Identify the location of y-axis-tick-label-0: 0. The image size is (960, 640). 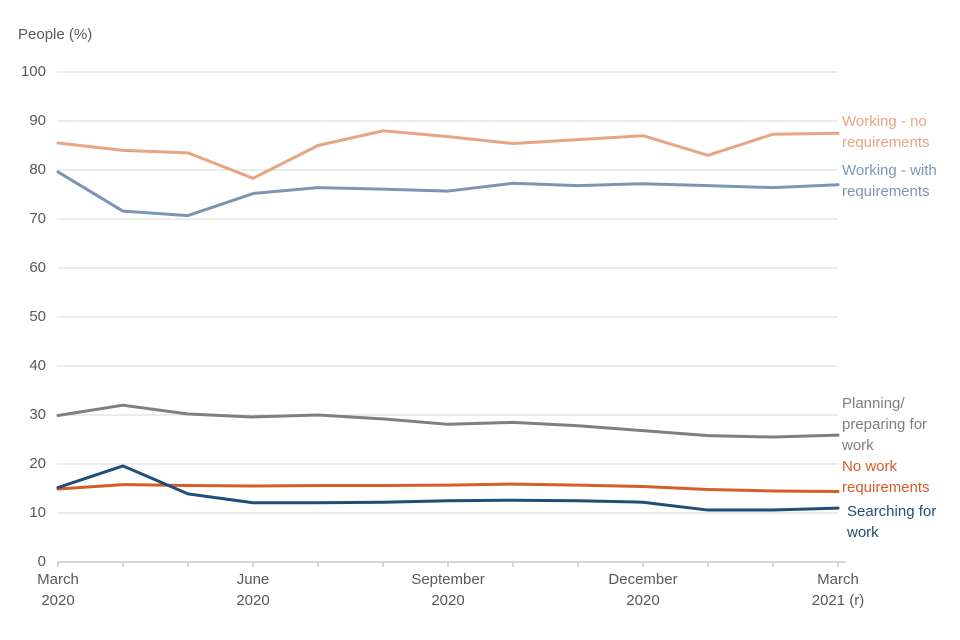
(41, 561).